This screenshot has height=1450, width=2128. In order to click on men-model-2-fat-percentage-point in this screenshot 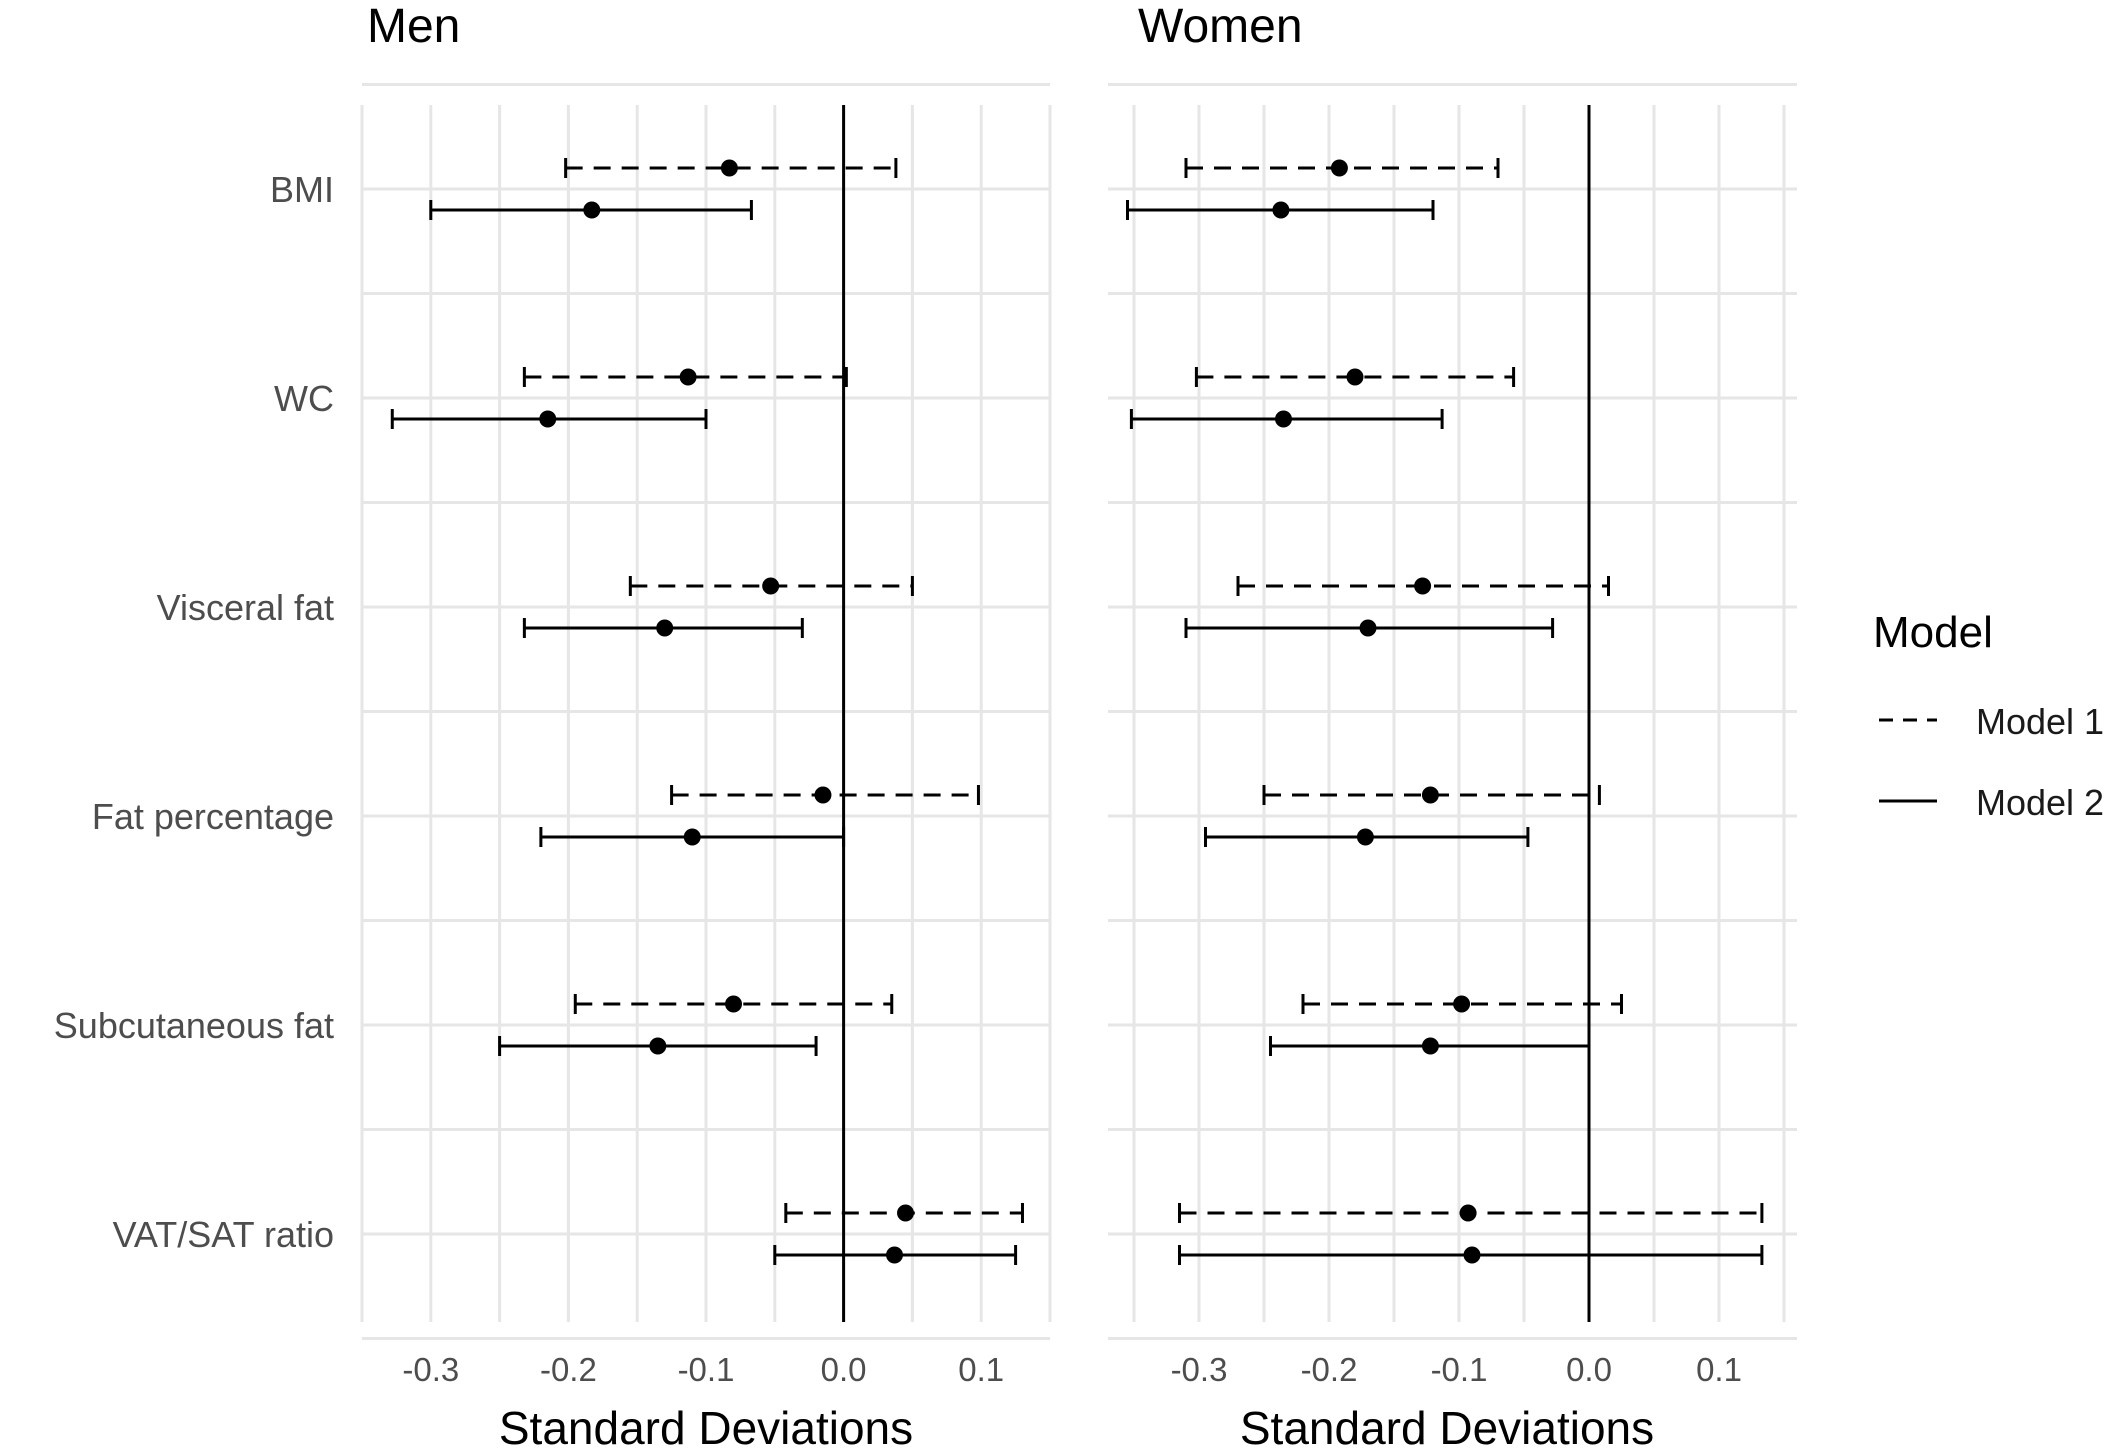, I will do `click(692, 837)`.